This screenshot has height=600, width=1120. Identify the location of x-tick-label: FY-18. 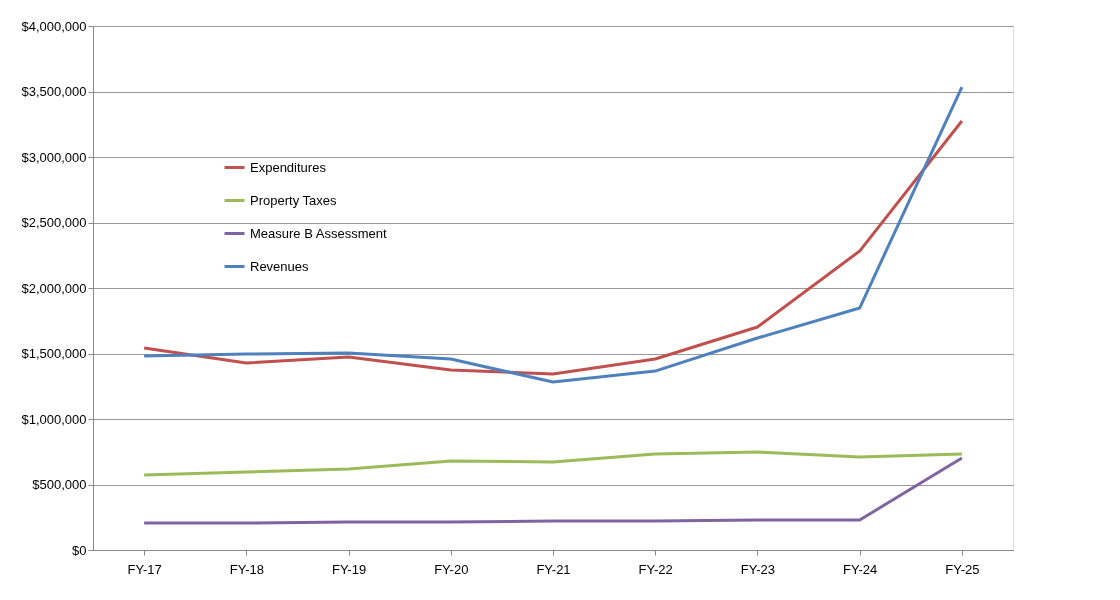
(246, 569).